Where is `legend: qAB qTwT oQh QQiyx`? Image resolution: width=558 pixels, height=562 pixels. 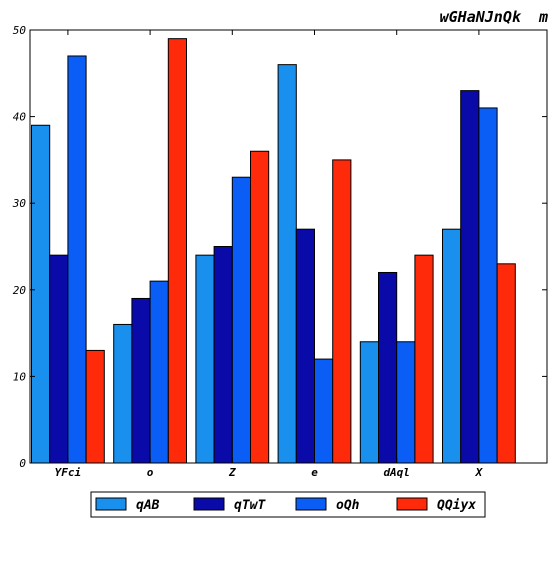
legend: qAB qTwT oQh QQiyx is located at coordinates (288, 504).